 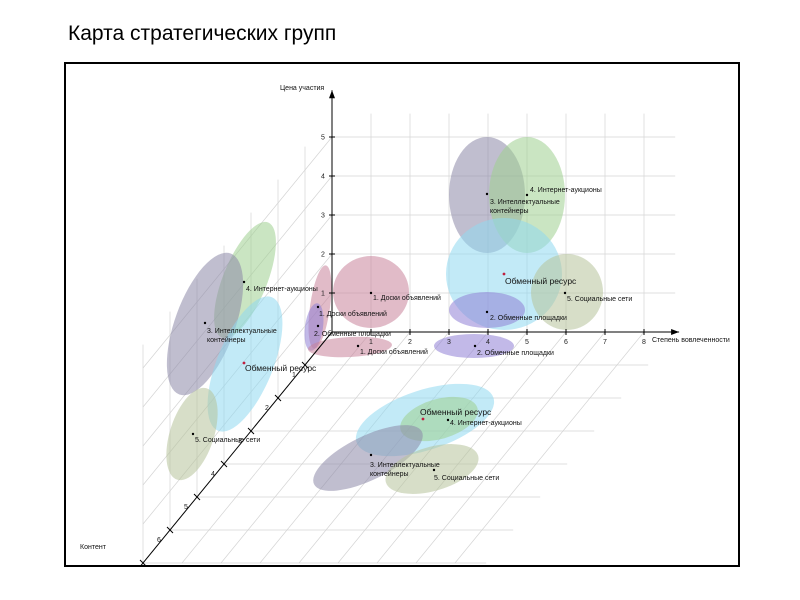 What do you see at coordinates (527, 342) in the screenshot?
I see `x-tick-label: 5` at bounding box center [527, 342].